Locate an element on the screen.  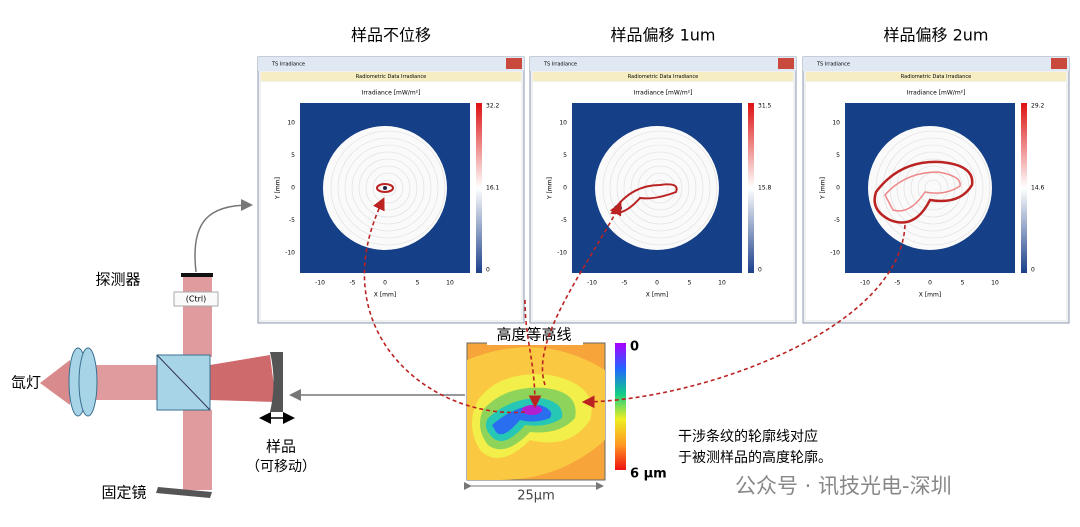
paste-hint: (Ctrl) is located at coordinates (196, 299).